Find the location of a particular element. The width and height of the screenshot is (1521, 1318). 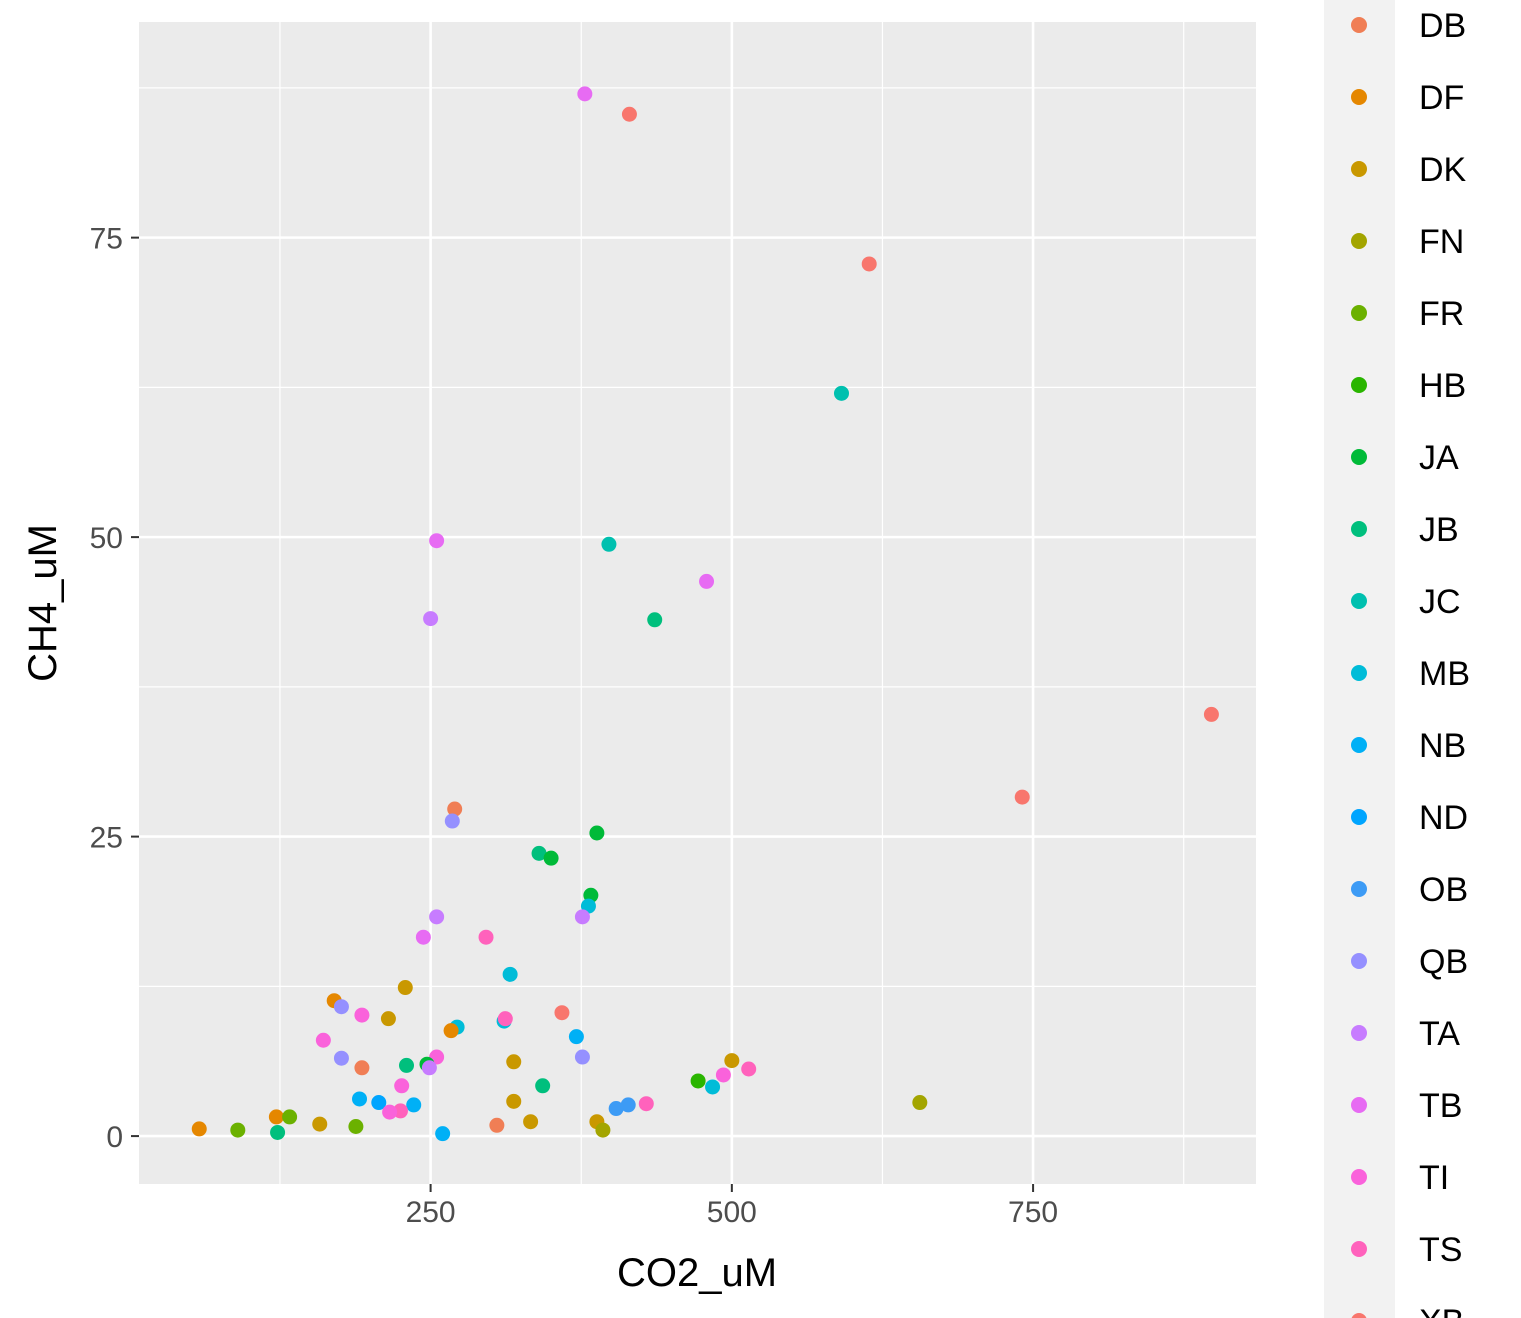

y-tick-label-3: 75 is located at coordinates (106, 239).